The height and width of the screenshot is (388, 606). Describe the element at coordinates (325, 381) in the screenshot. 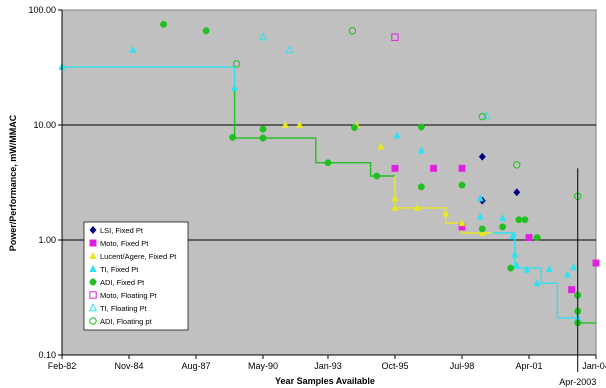

I see `x-axis-title: Year Samples Available` at that location.